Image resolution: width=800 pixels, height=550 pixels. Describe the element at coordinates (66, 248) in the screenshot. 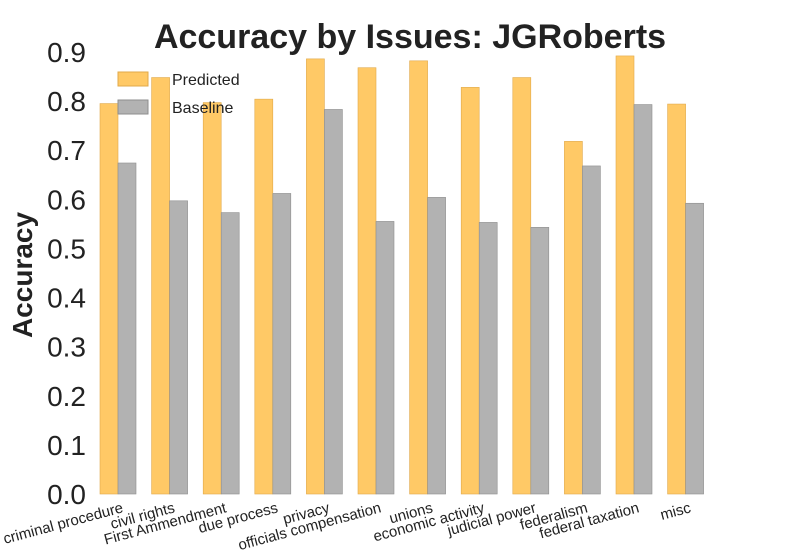

I see `y-tick-label: 0.5` at that location.